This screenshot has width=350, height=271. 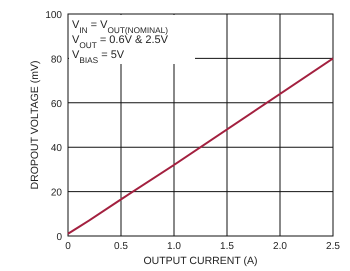 I want to click on x-tick-label: 1.0, so click(x=174, y=246).